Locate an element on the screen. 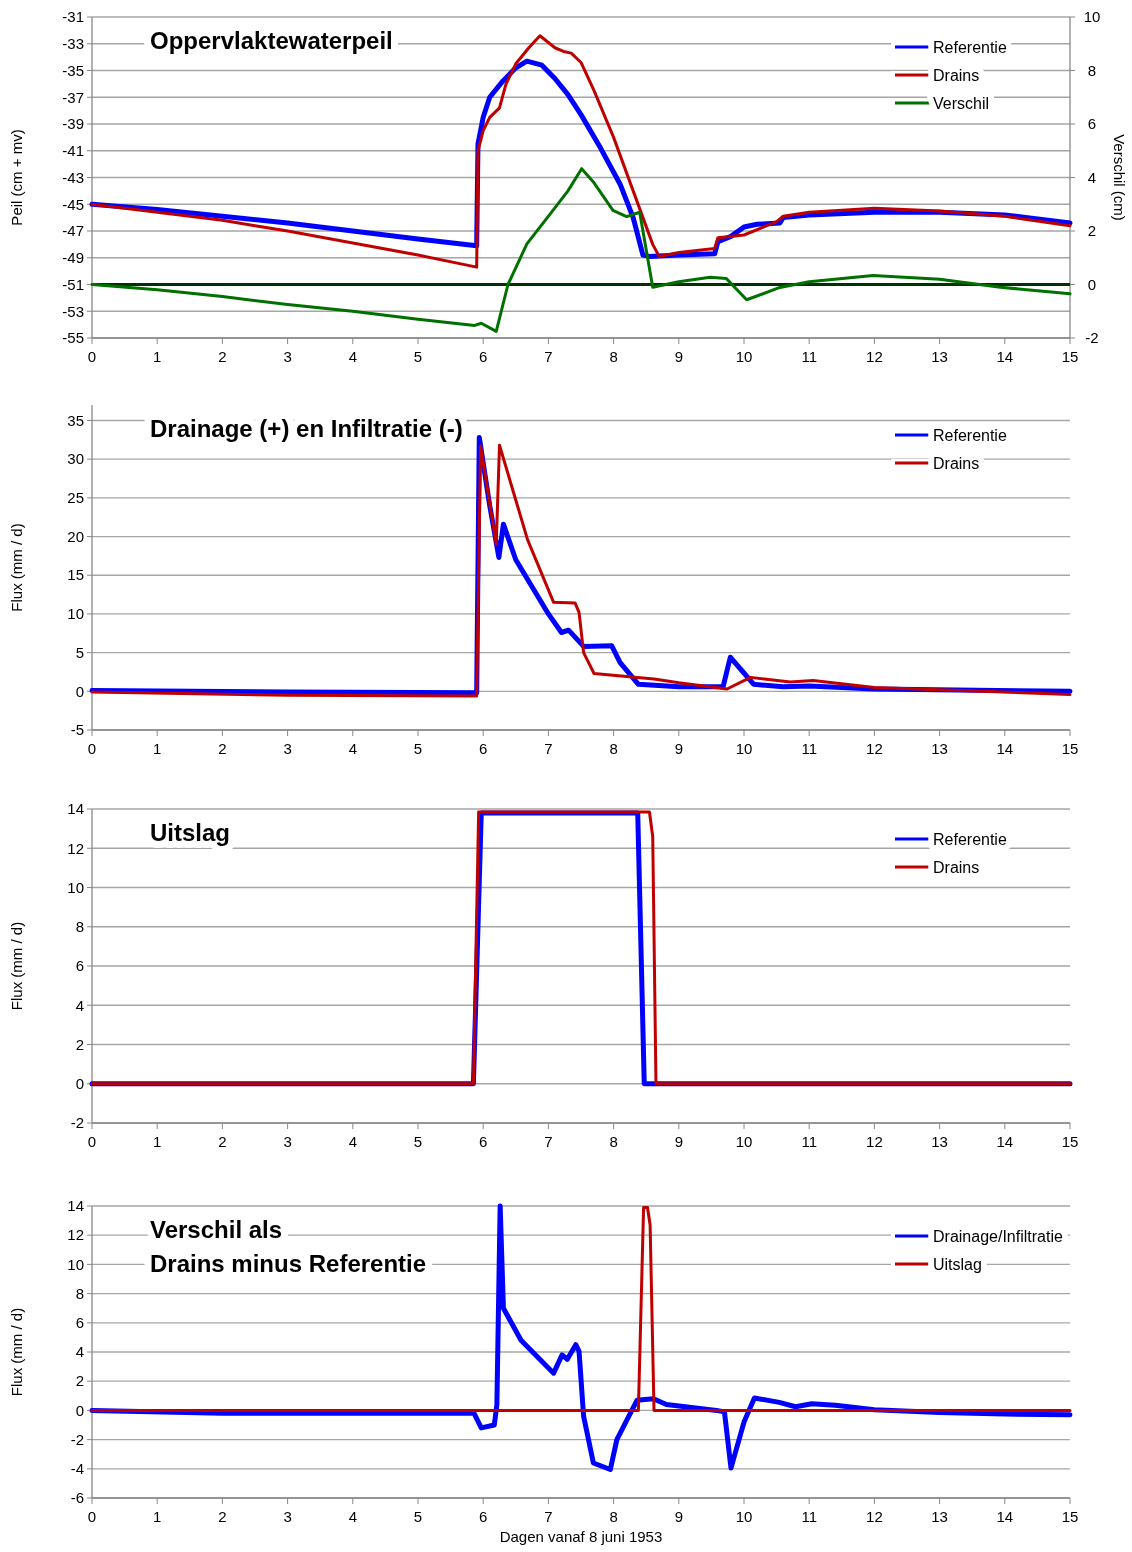  text: Verschil als Drains minus Referentie is located at coordinates (288, 1246).